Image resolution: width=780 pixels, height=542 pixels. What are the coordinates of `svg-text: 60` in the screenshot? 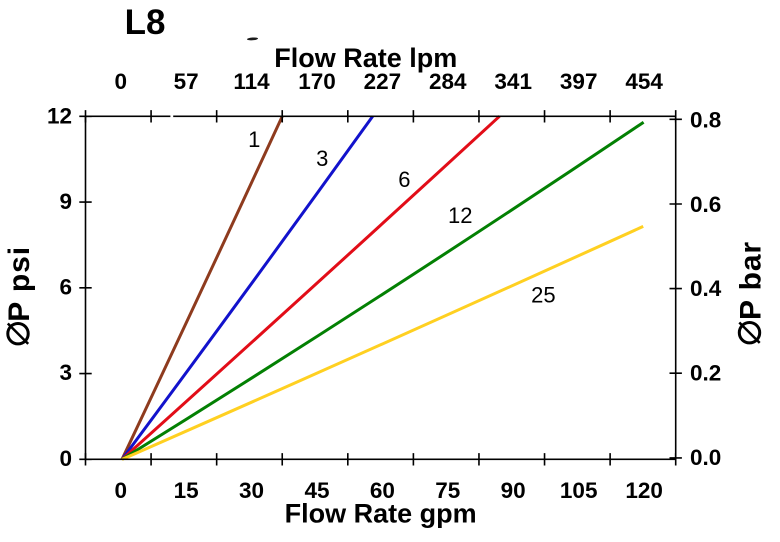 It's located at (382, 490).